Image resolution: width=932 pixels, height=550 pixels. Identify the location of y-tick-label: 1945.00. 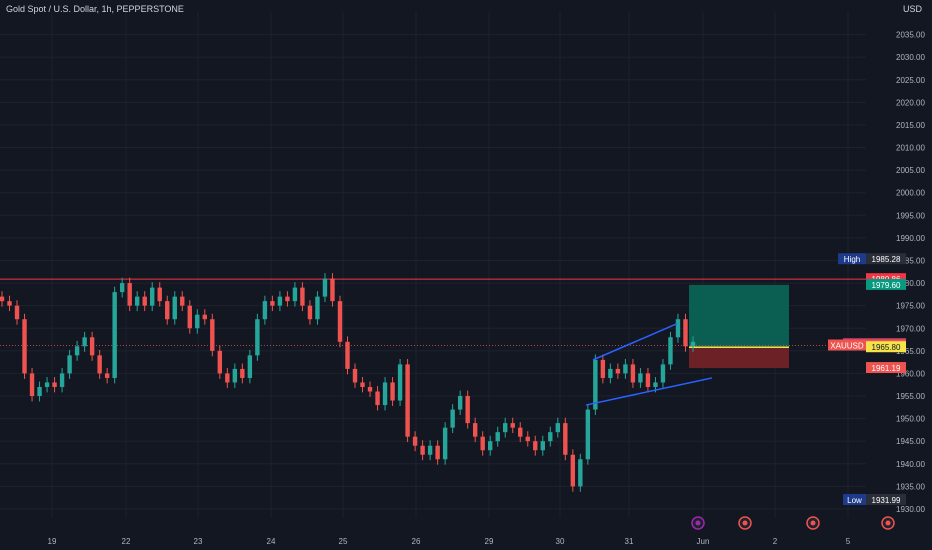
(910, 441).